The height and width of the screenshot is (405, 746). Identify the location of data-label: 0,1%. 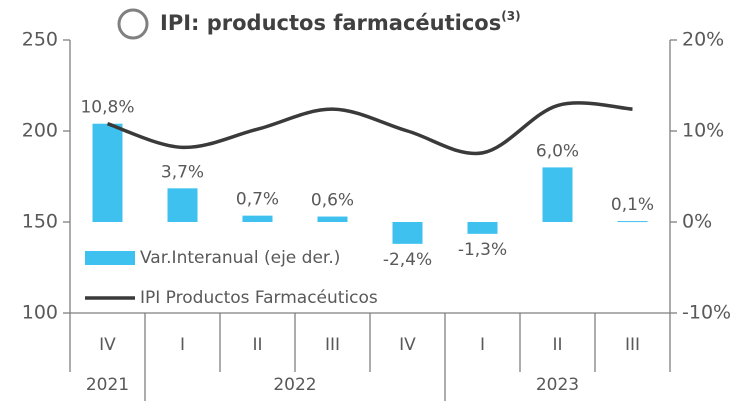
(632, 205).